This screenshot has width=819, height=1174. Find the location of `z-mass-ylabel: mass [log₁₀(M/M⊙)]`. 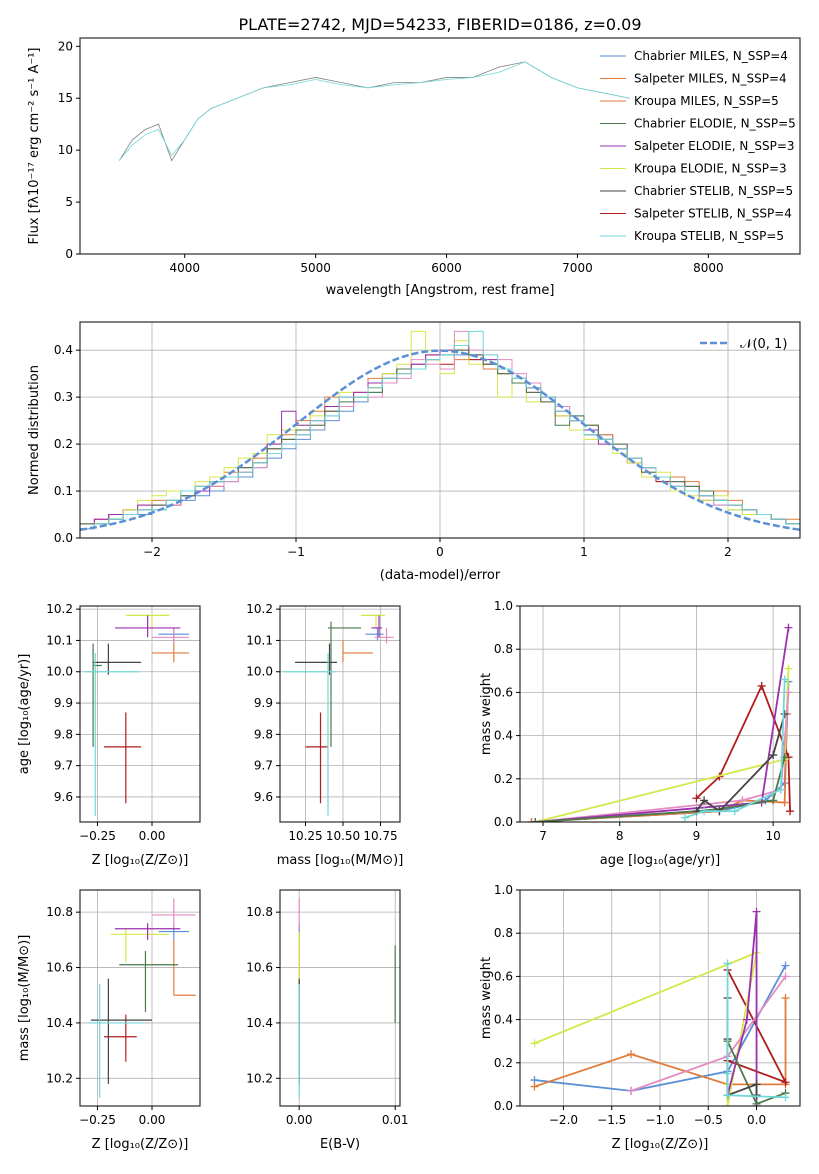

z-mass-ylabel: mass [log₁₀(M/M⊙)] is located at coordinates (24, 998).